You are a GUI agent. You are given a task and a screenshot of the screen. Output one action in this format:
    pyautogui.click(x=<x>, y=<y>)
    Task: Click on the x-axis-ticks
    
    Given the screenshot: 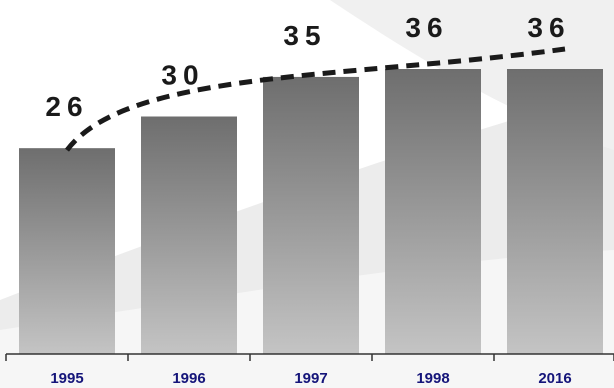 What is the action you would take?
    pyautogui.click(x=309, y=357)
    